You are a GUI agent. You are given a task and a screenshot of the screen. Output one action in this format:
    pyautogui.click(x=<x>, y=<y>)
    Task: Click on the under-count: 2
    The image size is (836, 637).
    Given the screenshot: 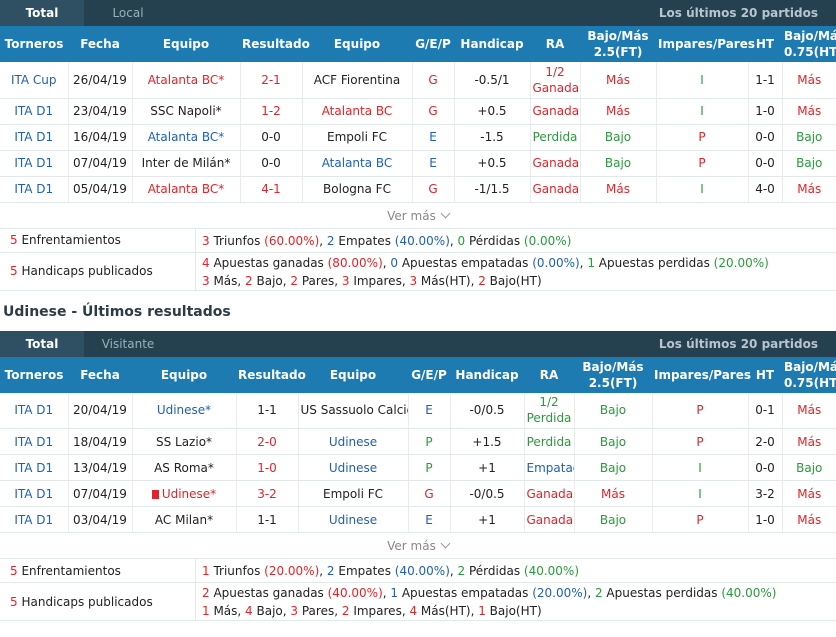 What is the action you would take?
    pyautogui.click(x=249, y=280)
    